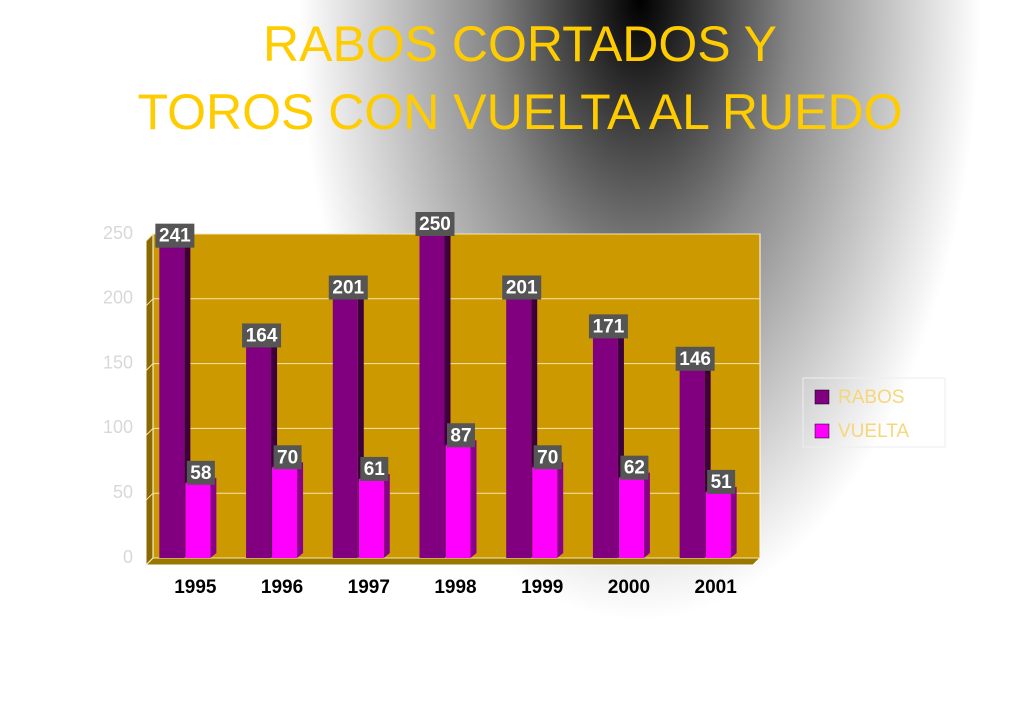  What do you see at coordinates (871, 397) in the screenshot?
I see `legend-label: RABOS` at bounding box center [871, 397].